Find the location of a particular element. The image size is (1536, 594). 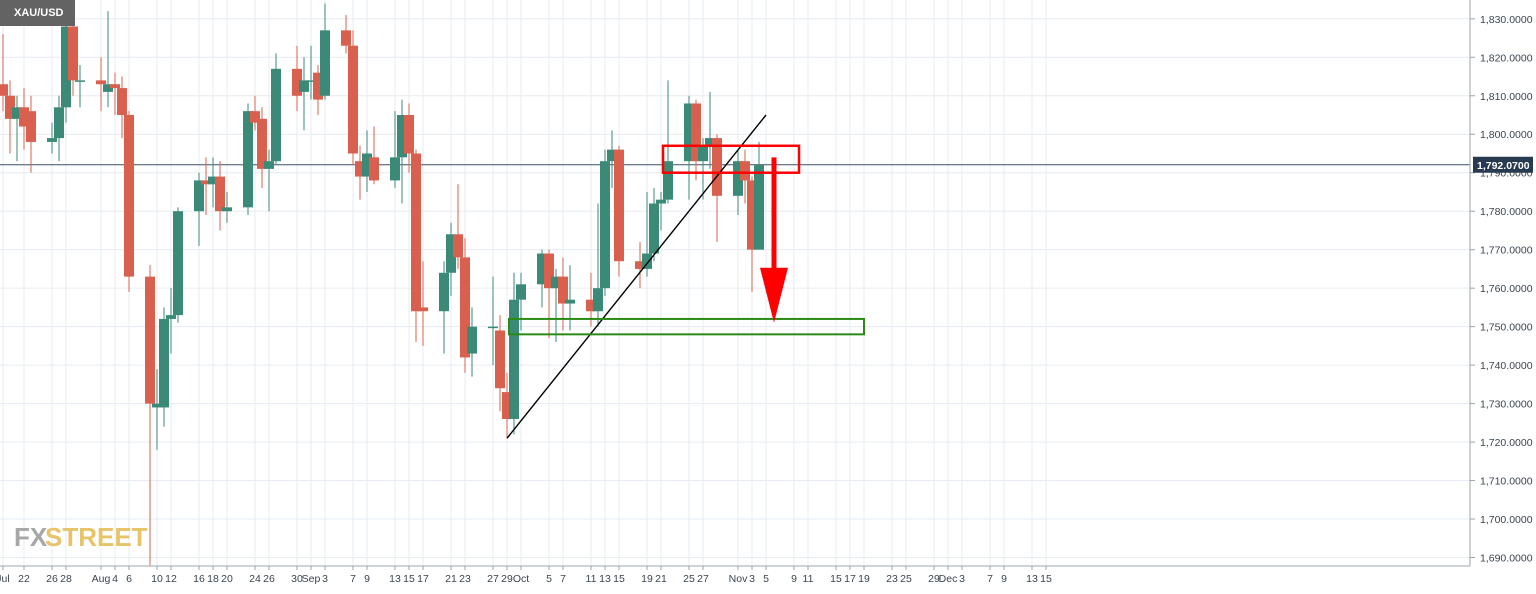

y-tick-label: 1,710.0000 is located at coordinates (1506, 482).